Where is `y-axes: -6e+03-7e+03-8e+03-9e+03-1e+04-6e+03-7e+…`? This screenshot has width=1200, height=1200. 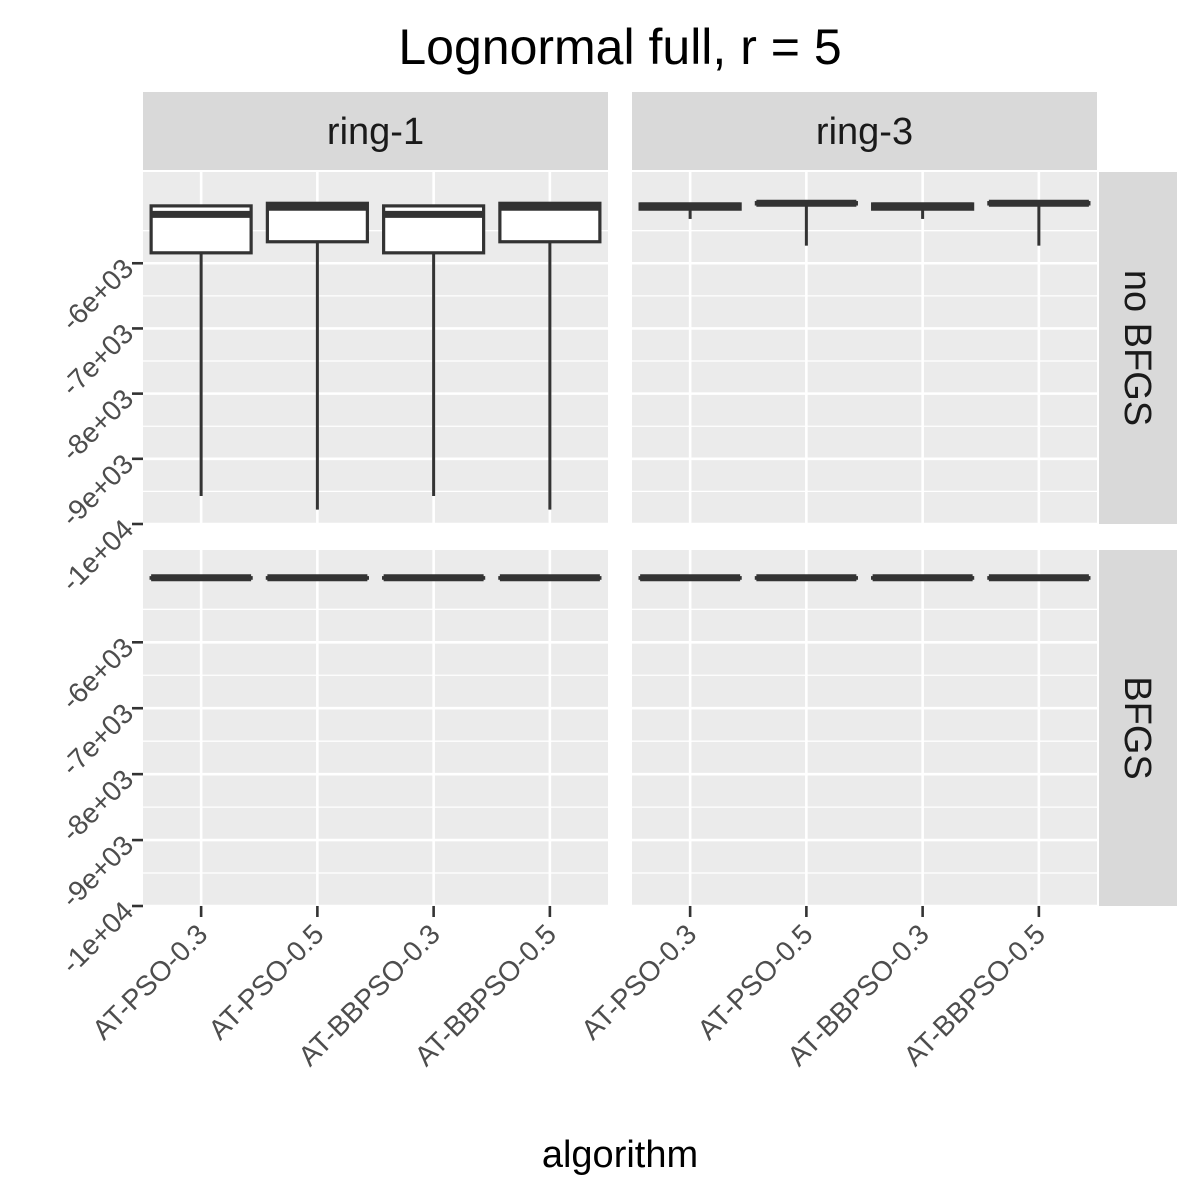
y-axes: -6e+03-7e+03-8e+03-9e+03-1e+04-6e+03-7e+… is located at coordinates (99, 616).